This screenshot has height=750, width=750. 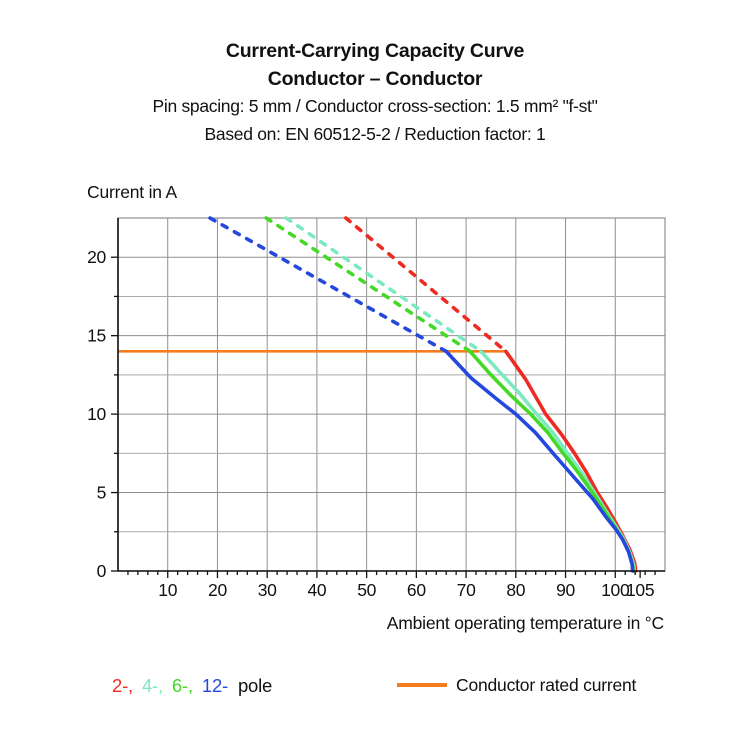 I want to click on series-4-pole-curve, so click(x=558, y=461).